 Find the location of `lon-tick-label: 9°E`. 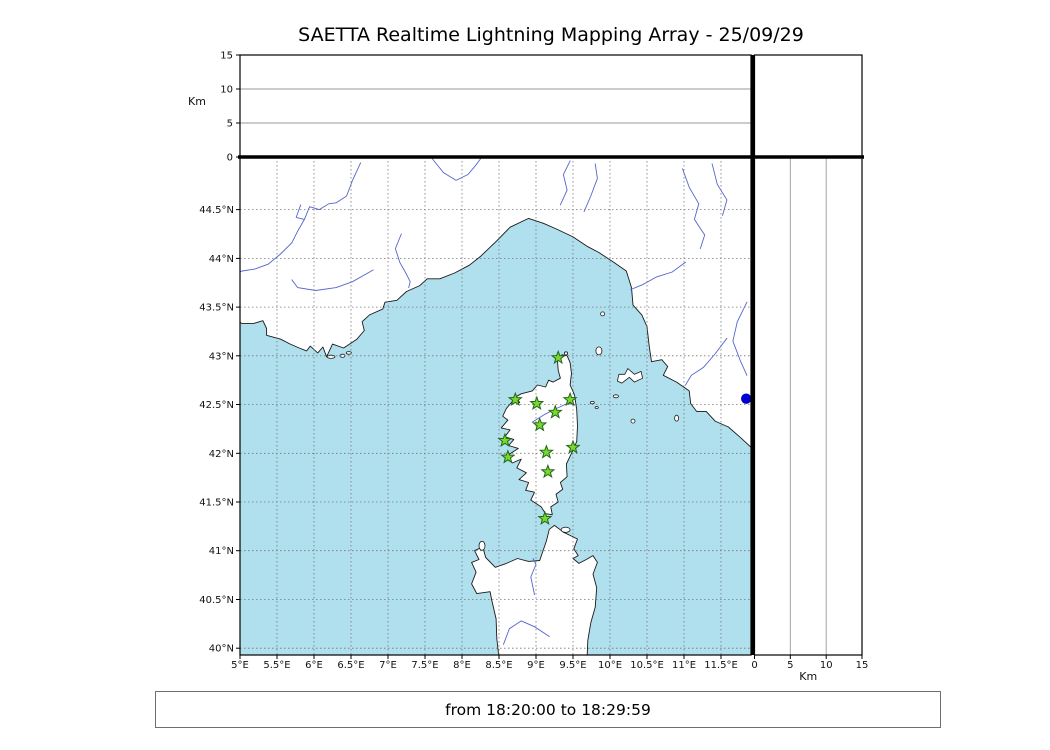

lon-tick-label: 9°E is located at coordinates (536, 665).